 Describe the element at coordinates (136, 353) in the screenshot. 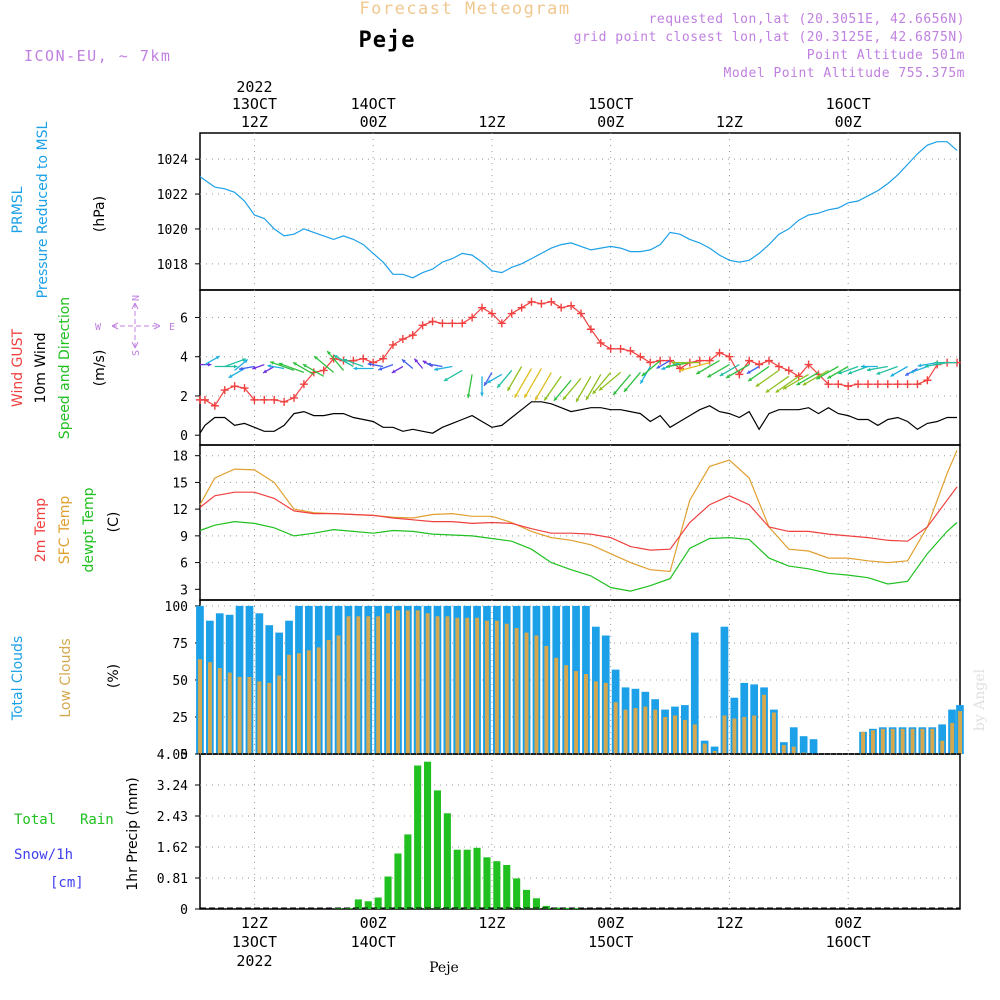

I see `compass-south: S` at that location.